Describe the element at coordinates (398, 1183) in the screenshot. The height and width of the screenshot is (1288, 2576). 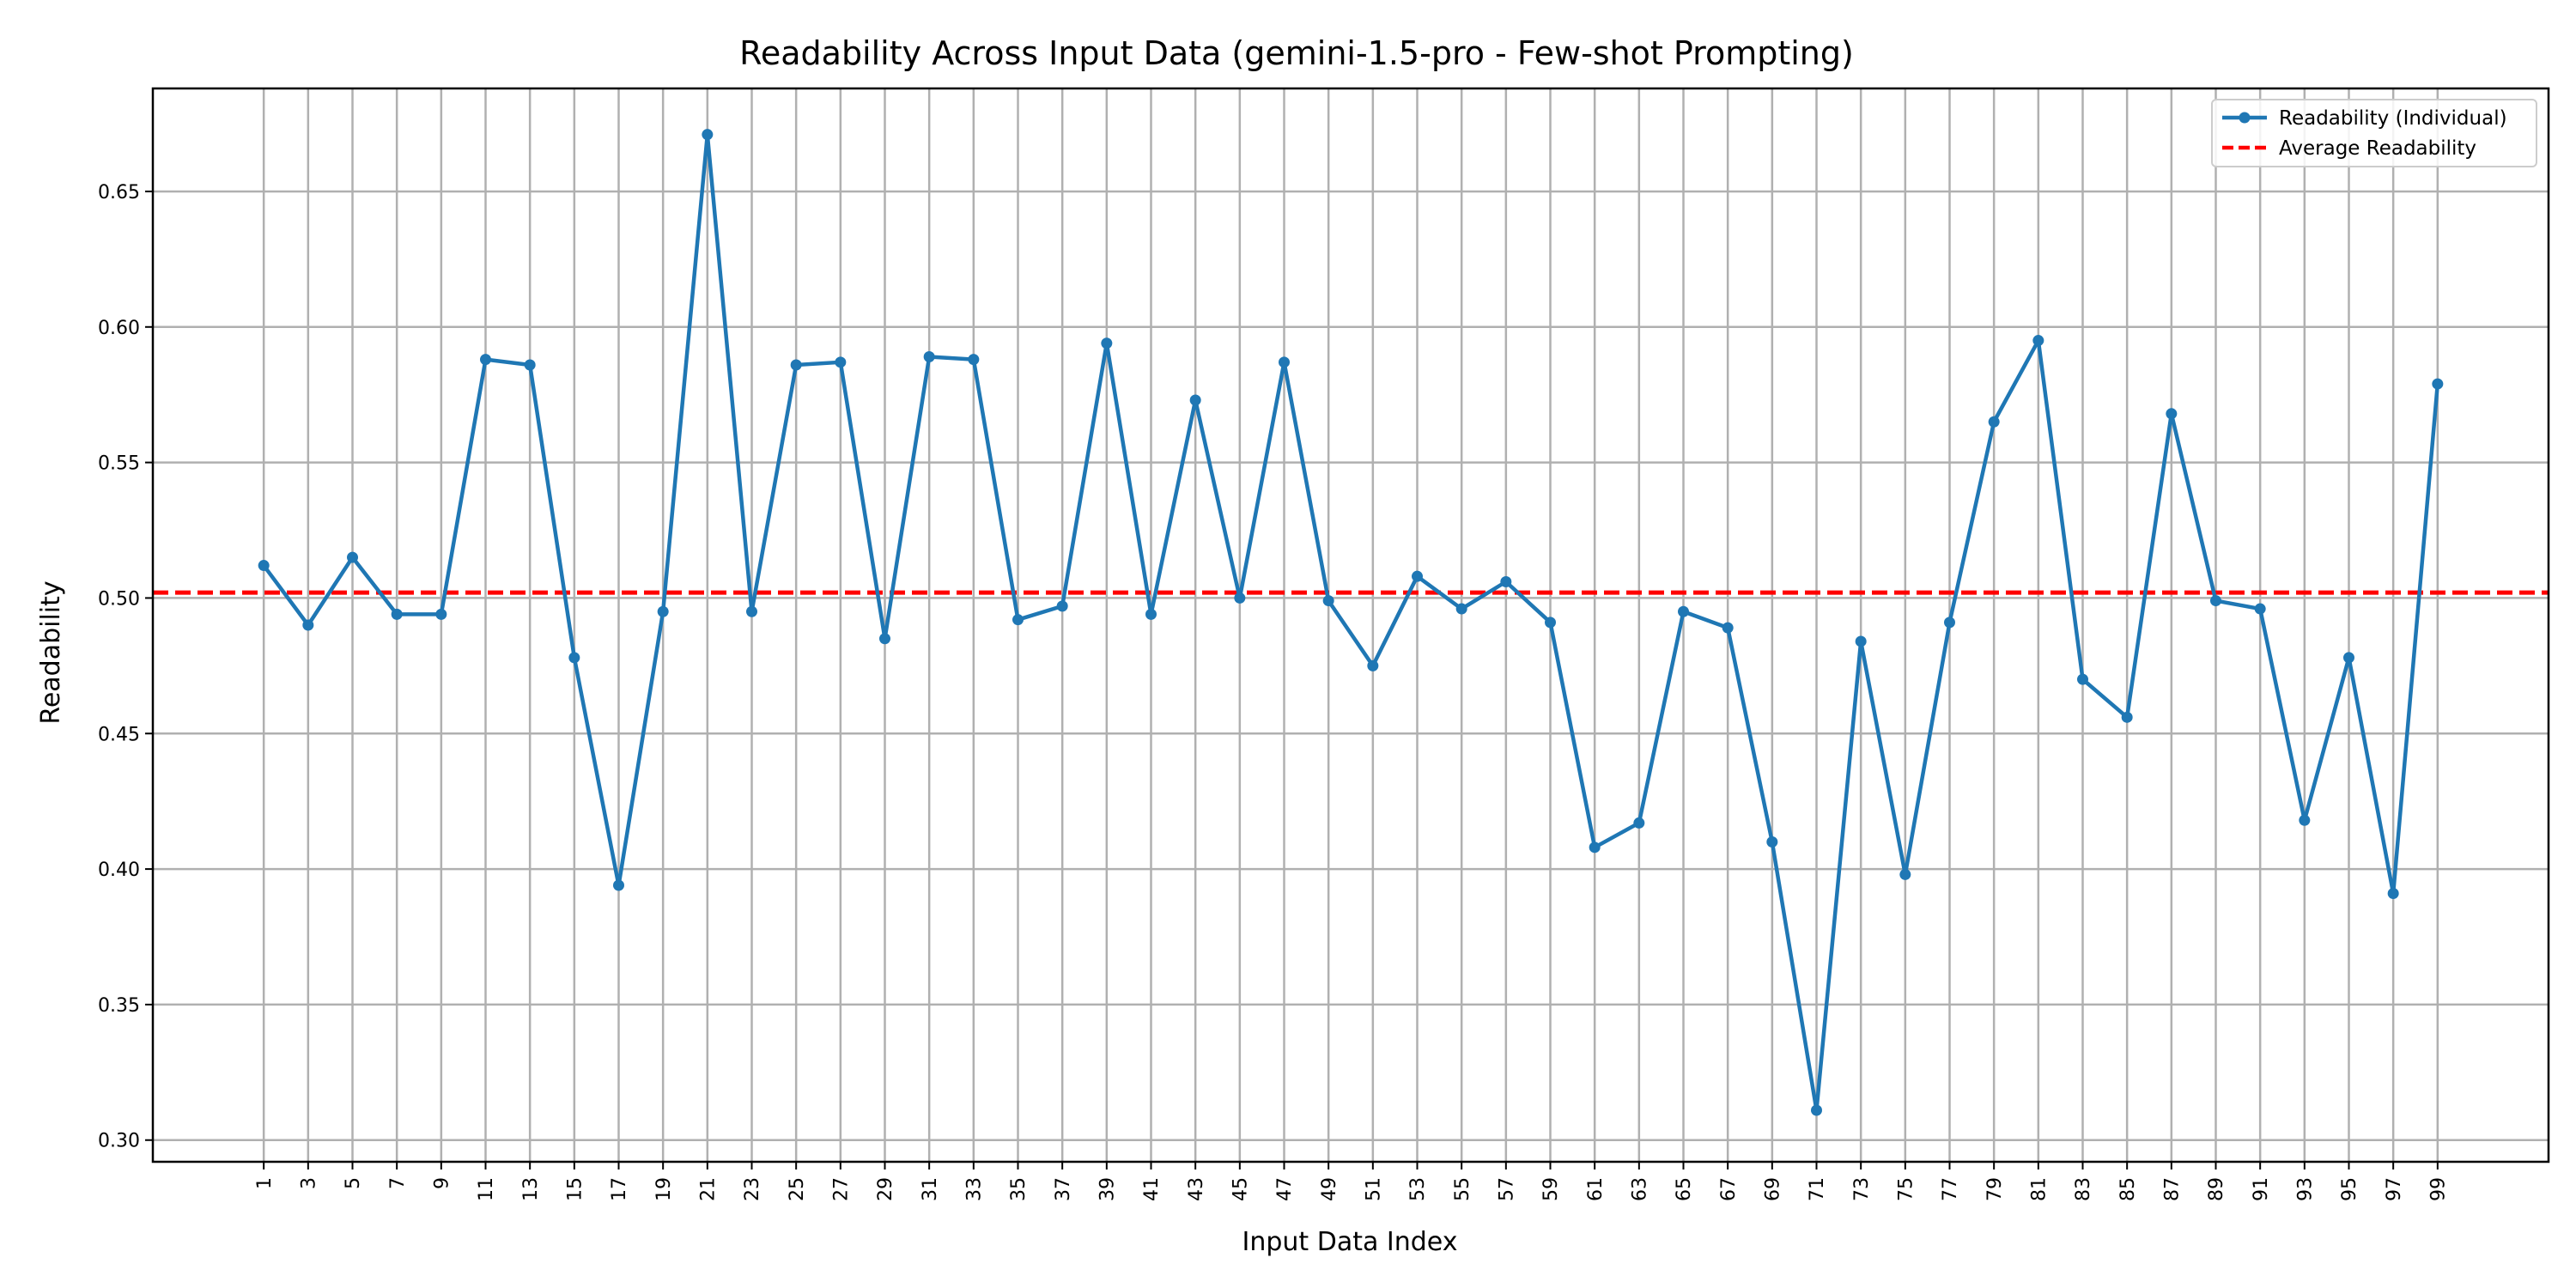
I see `x-tick-label: 7` at that location.